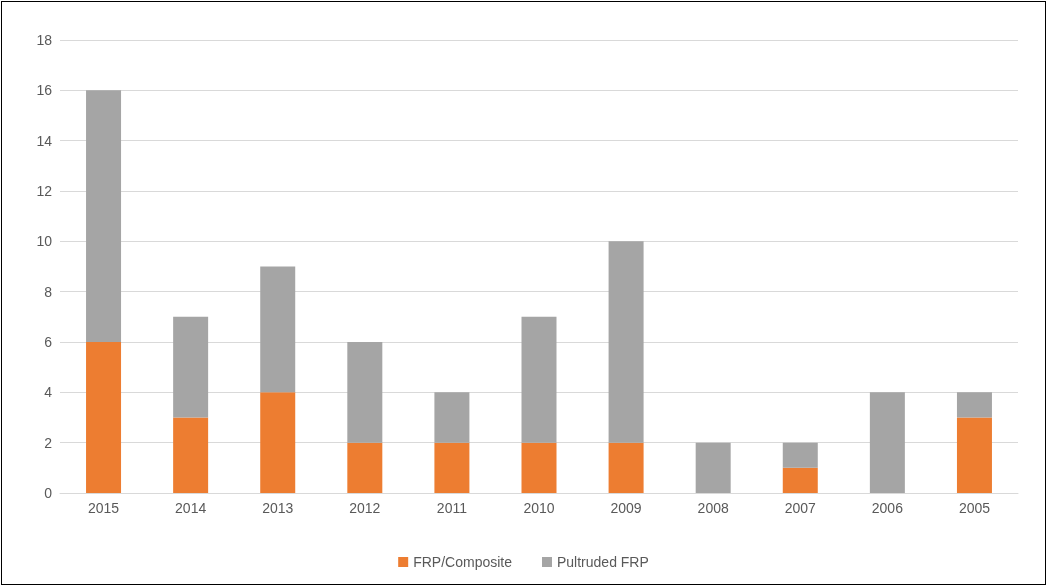  What do you see at coordinates (44, 40) in the screenshot?
I see `y-tick-label: 18` at bounding box center [44, 40].